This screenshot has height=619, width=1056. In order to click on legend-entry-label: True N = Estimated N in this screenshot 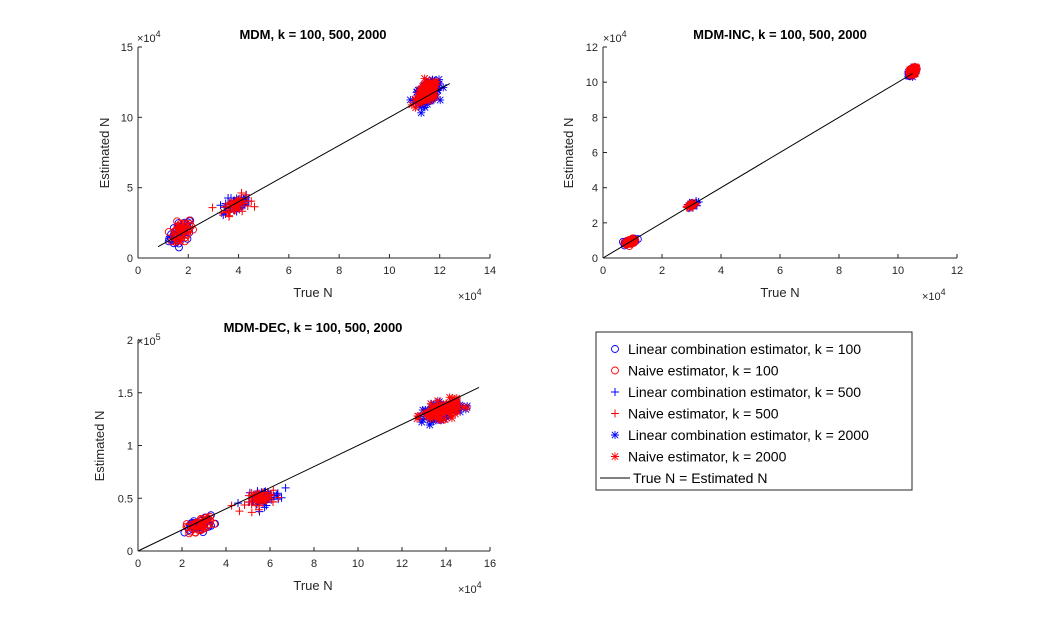, I will do `click(700, 478)`.